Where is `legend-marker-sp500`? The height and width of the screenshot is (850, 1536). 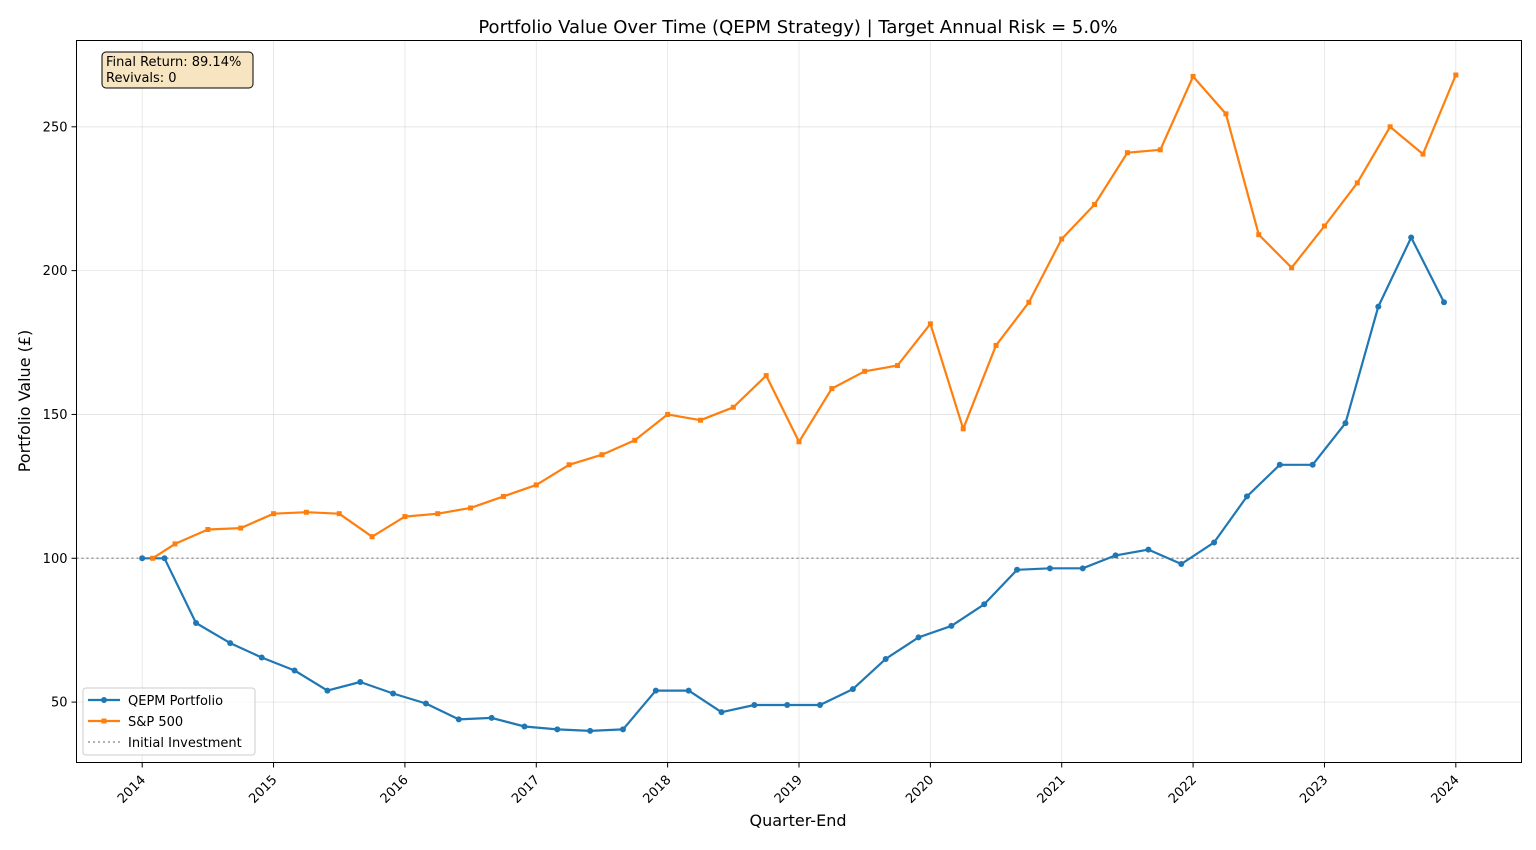
legend-marker-sp500 is located at coordinates (104, 721).